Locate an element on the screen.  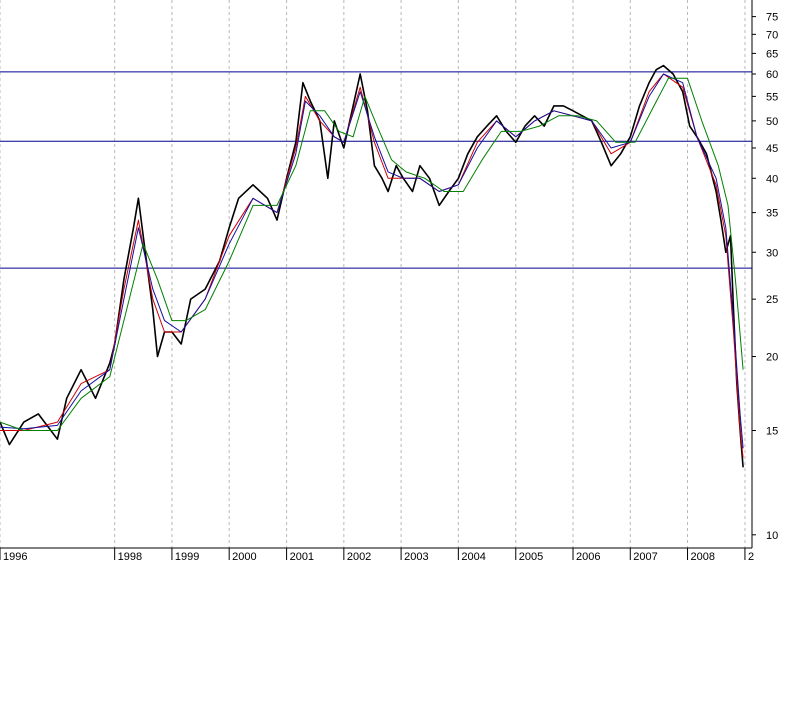
x-tick-label: 1996 is located at coordinates (15, 557).